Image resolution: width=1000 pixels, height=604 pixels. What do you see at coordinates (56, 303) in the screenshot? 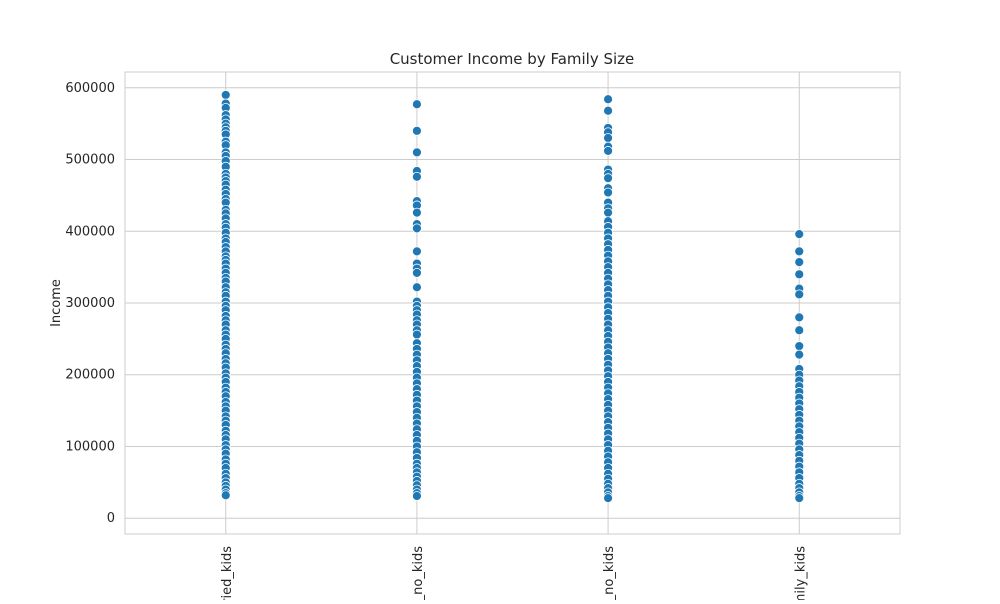
I see `y-axis-label: Income` at bounding box center [56, 303].